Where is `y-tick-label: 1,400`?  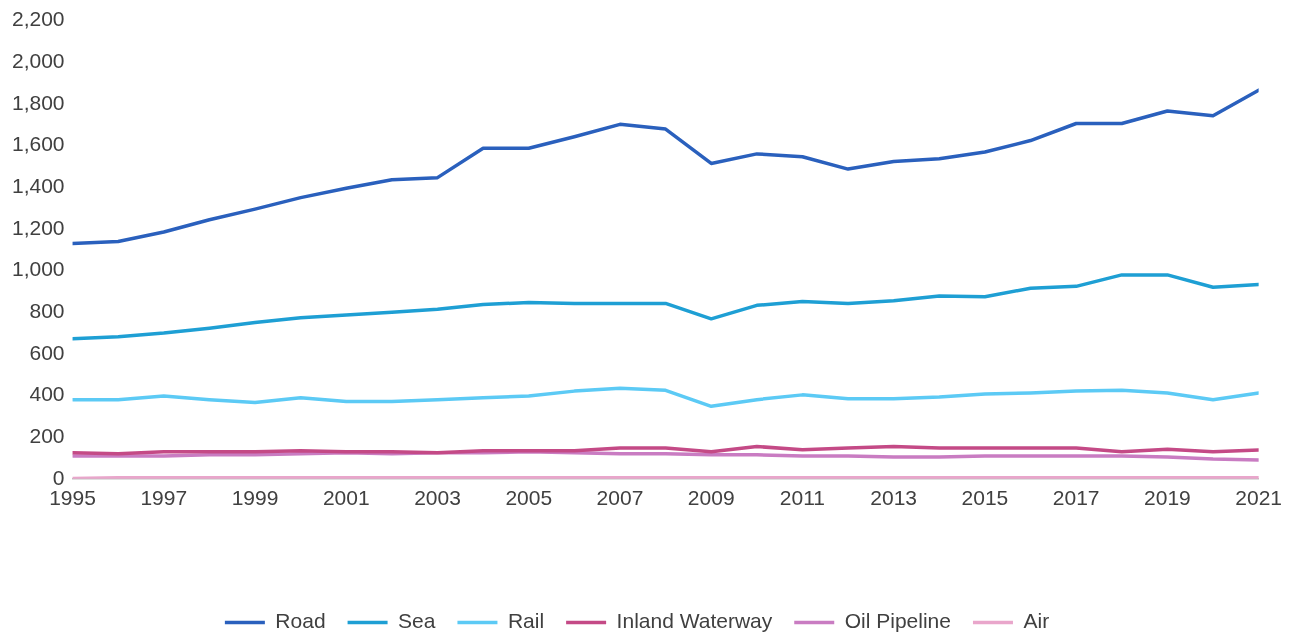
y-tick-label: 1,400 is located at coordinates (38, 186).